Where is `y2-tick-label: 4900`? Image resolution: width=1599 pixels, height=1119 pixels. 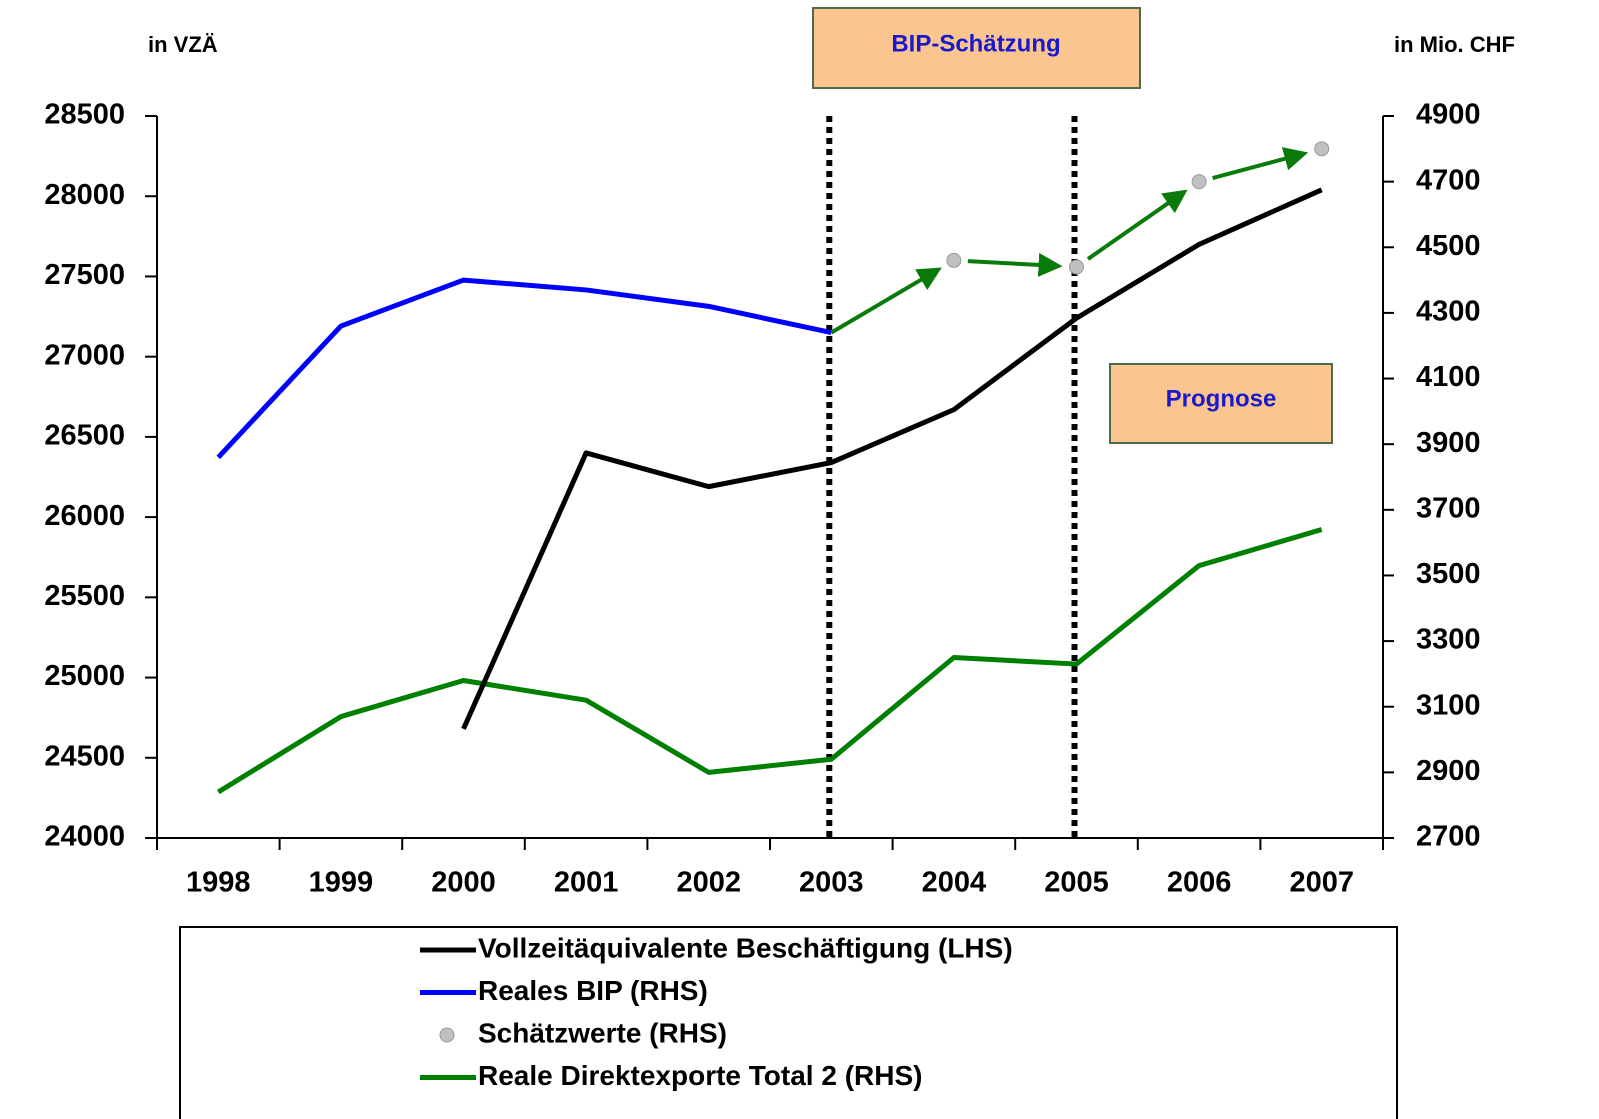
y2-tick-label: 4900 is located at coordinates (1448, 115).